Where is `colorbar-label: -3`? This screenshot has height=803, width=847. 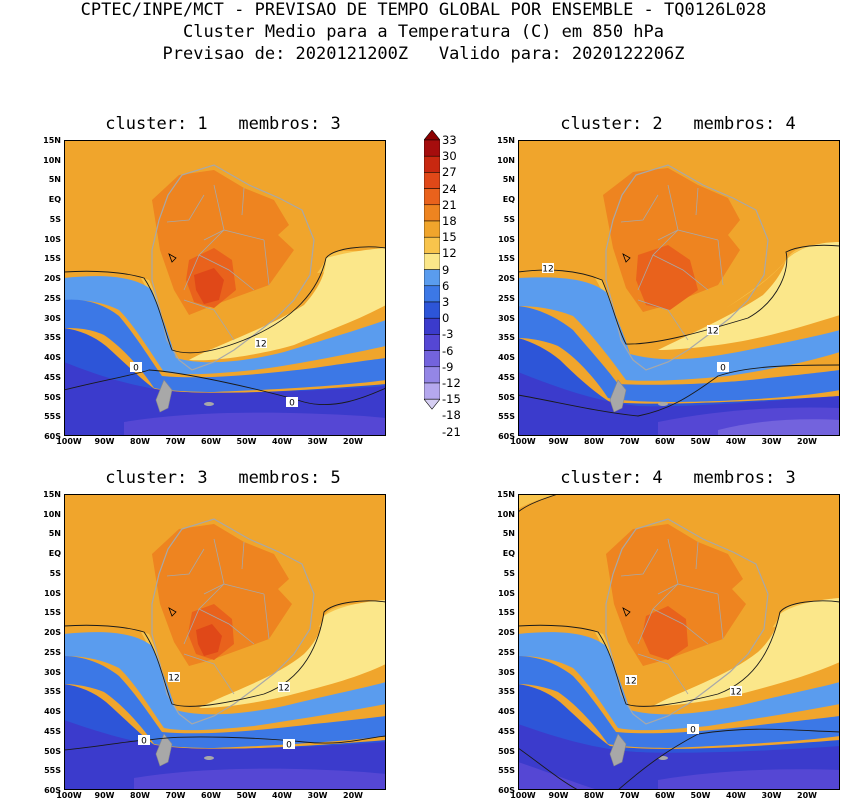 colorbar-label: -3 is located at coordinates (448, 334).